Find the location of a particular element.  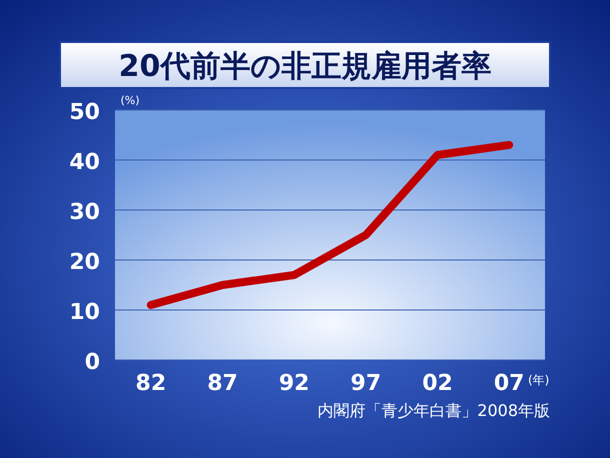

x-axis-title: (年) is located at coordinates (539, 380).